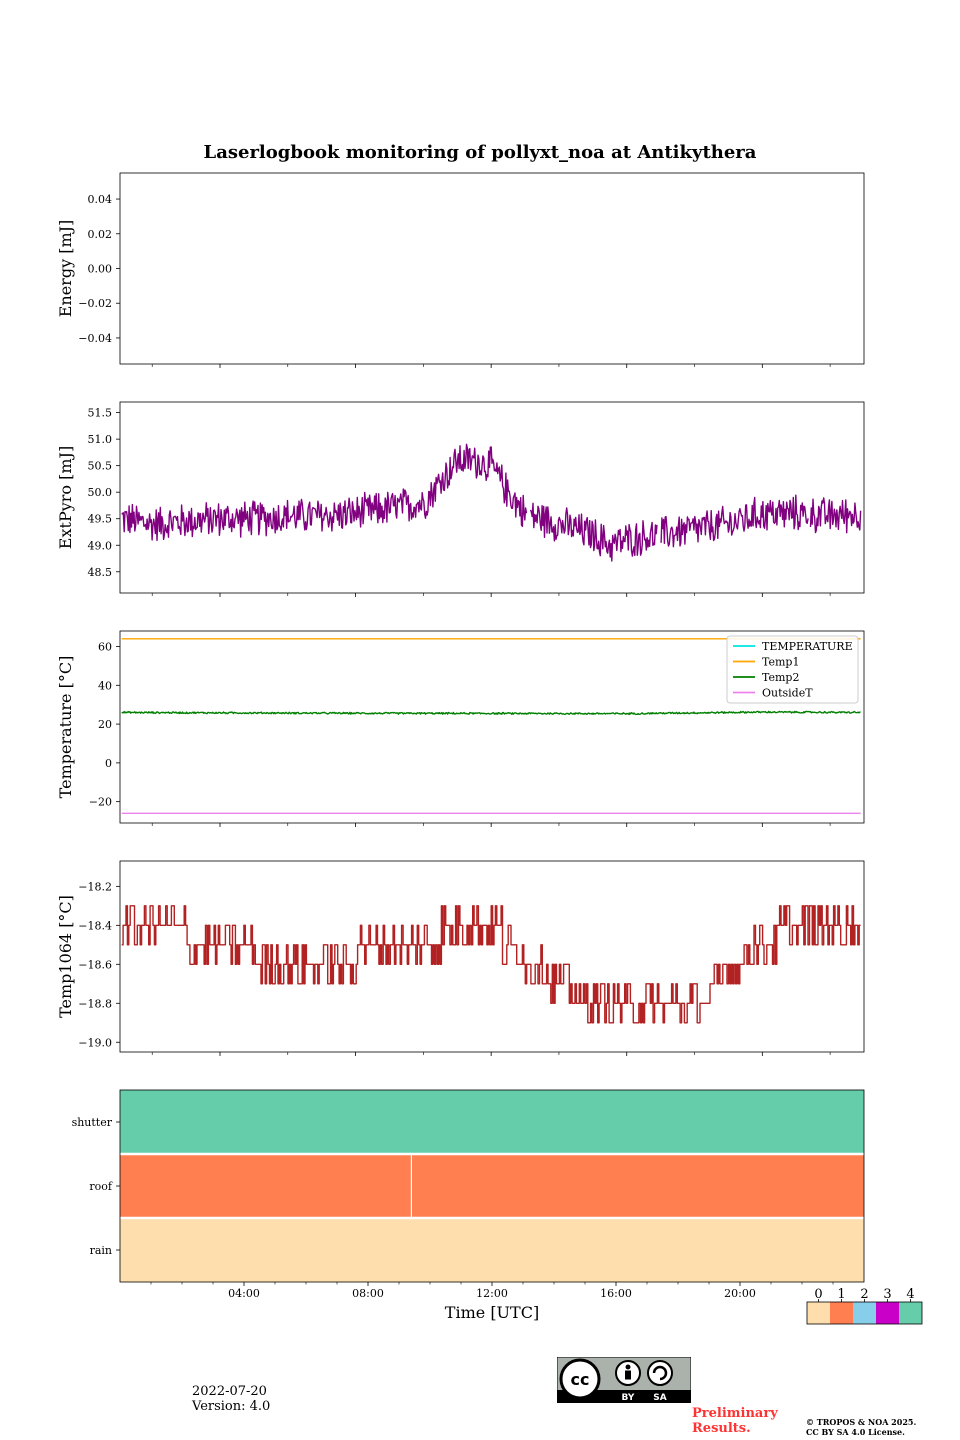 This screenshot has width=960, height=1440. Describe the element at coordinates (492, 1293) in the screenshot. I see `x-tick-label: 12:00` at that location.